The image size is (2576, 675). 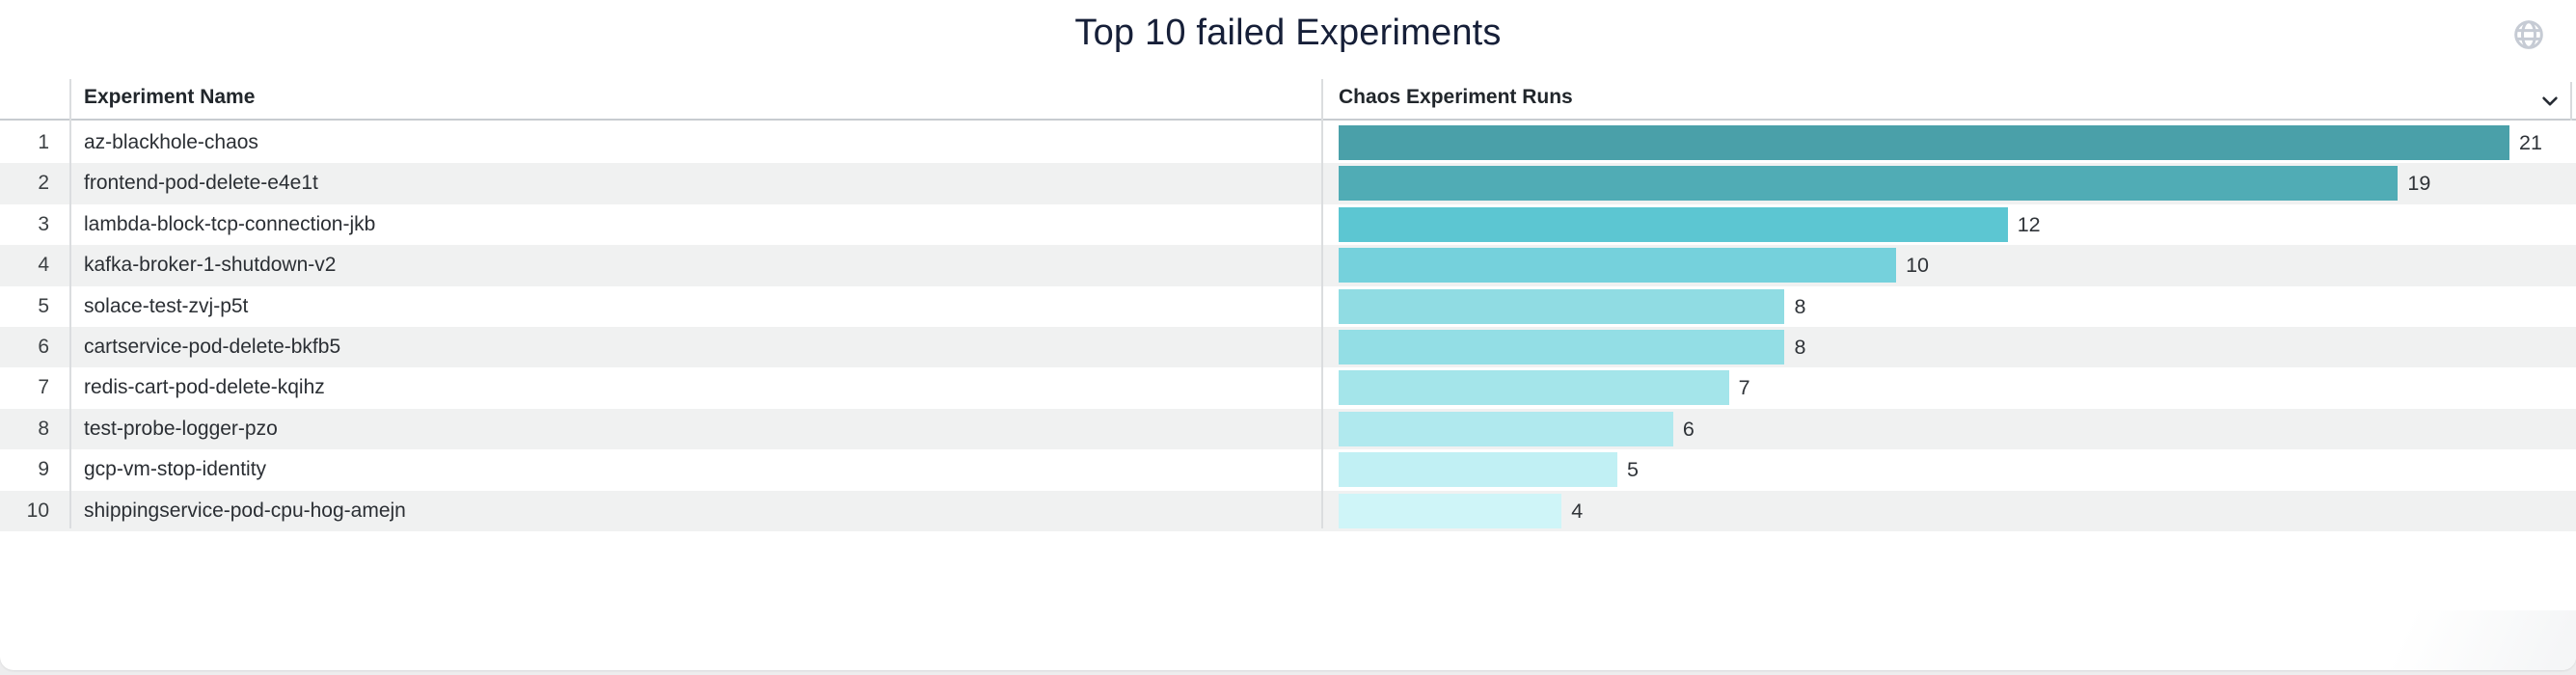 What do you see at coordinates (1288, 429) in the screenshot?
I see `table-row: 8 test-probe-logger-pzo 6` at bounding box center [1288, 429].